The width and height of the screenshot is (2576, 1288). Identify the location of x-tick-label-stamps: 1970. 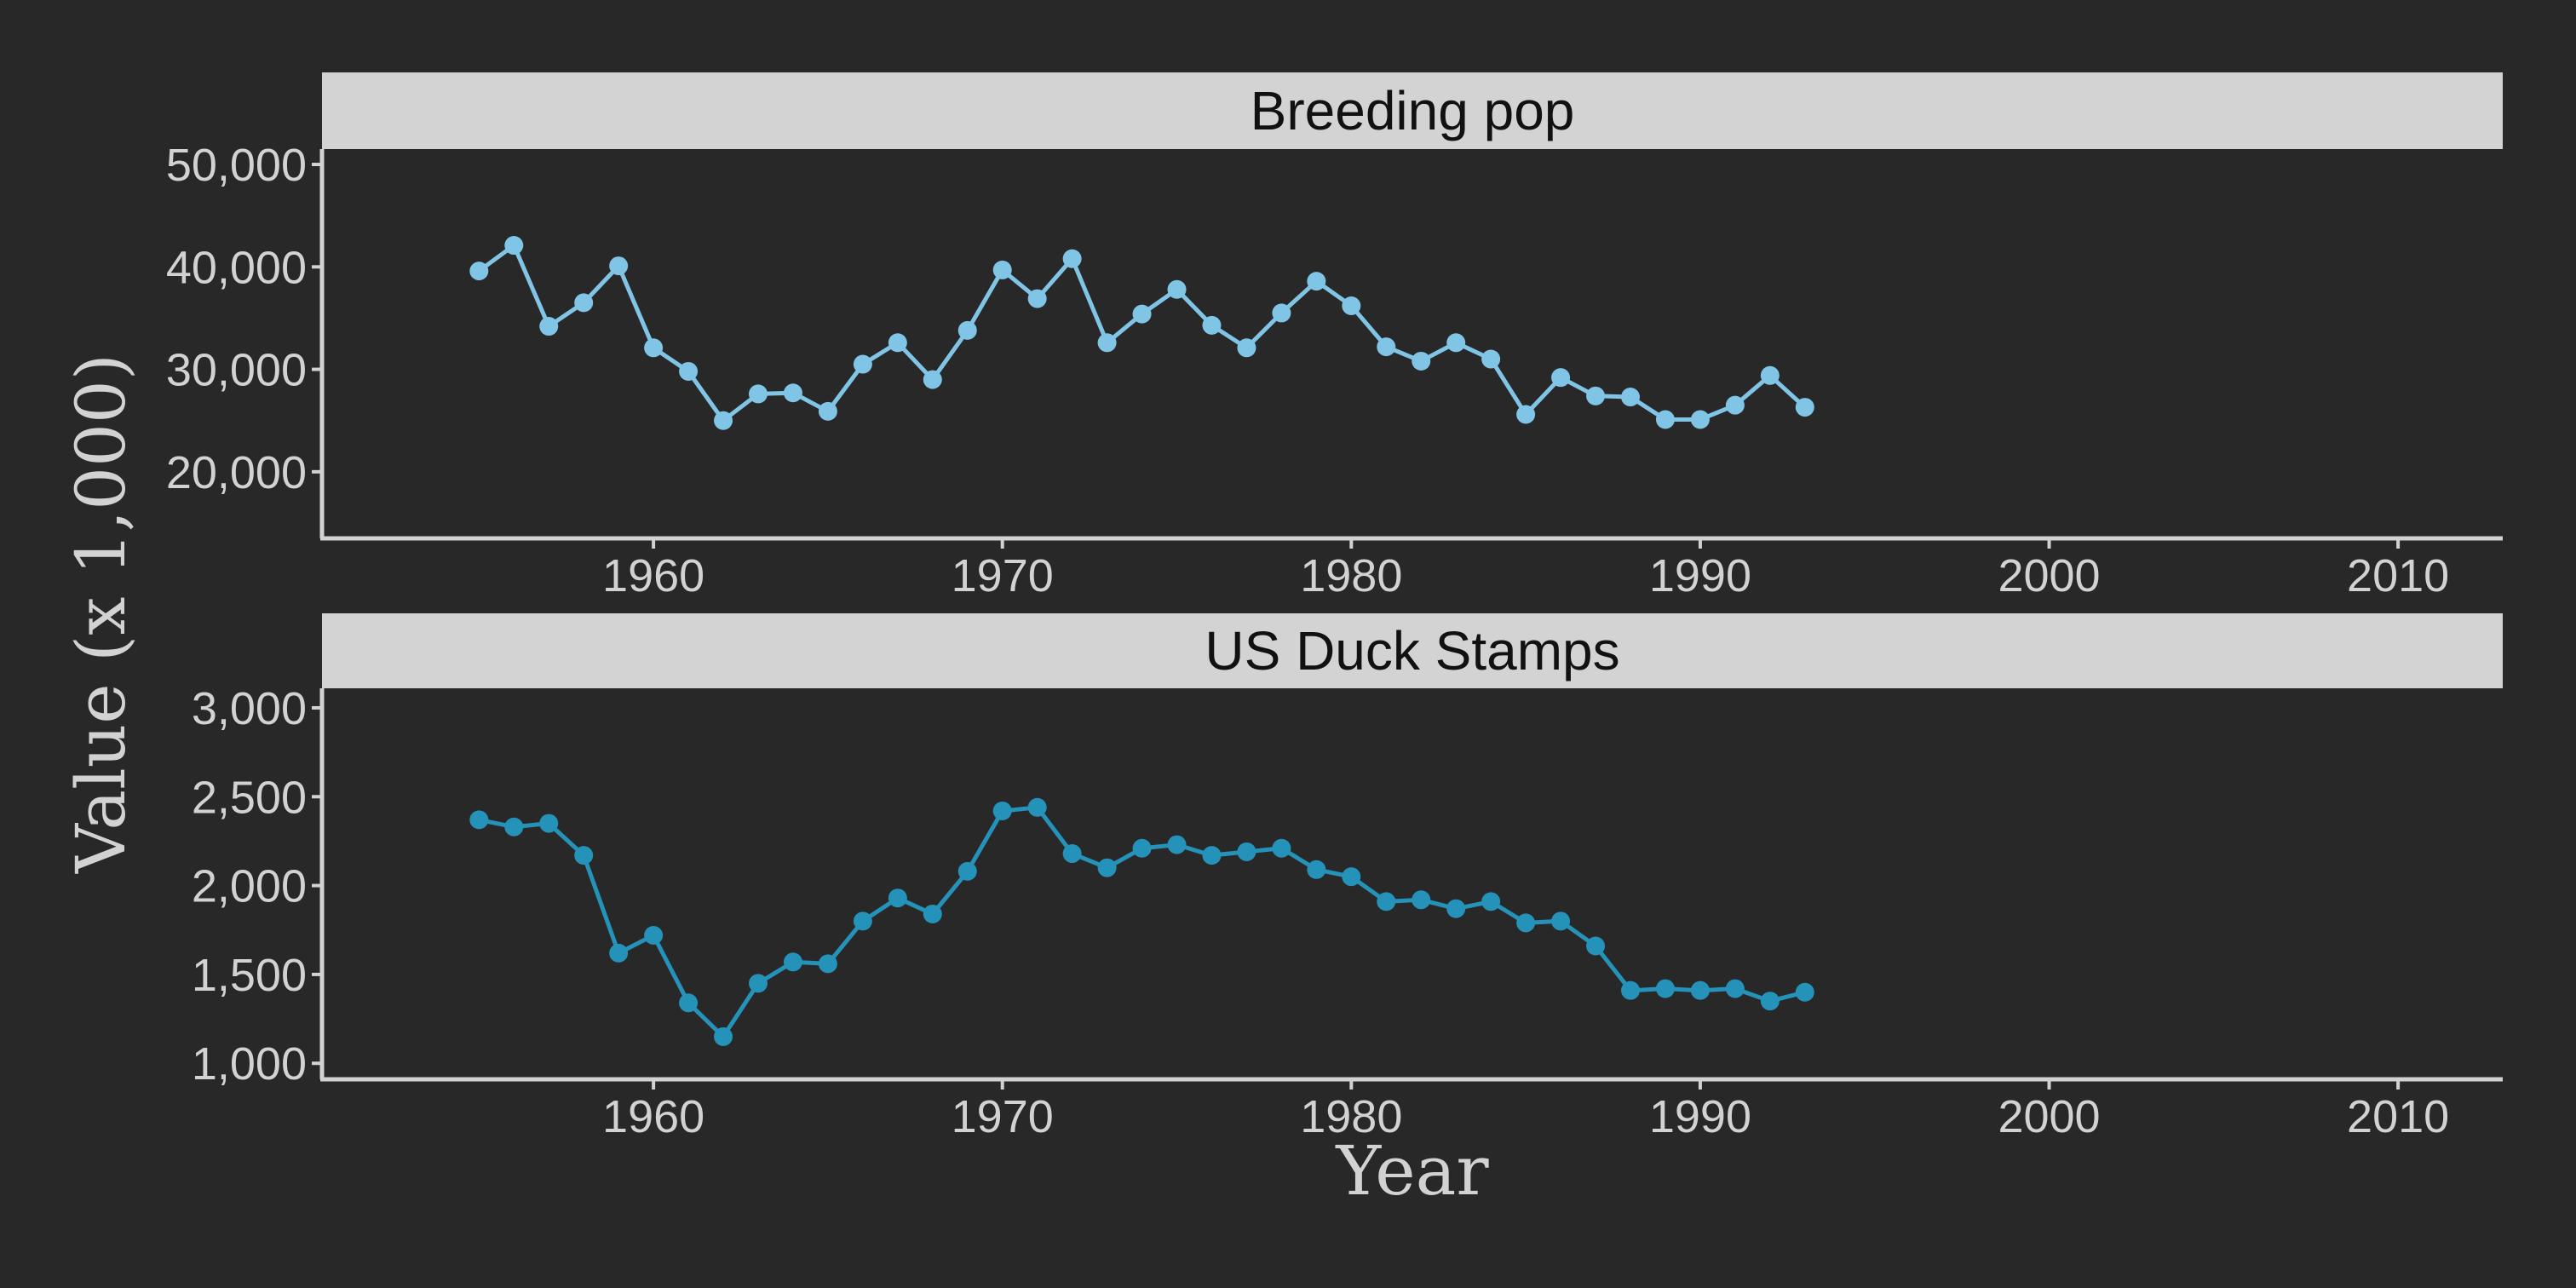
(1003, 1117).